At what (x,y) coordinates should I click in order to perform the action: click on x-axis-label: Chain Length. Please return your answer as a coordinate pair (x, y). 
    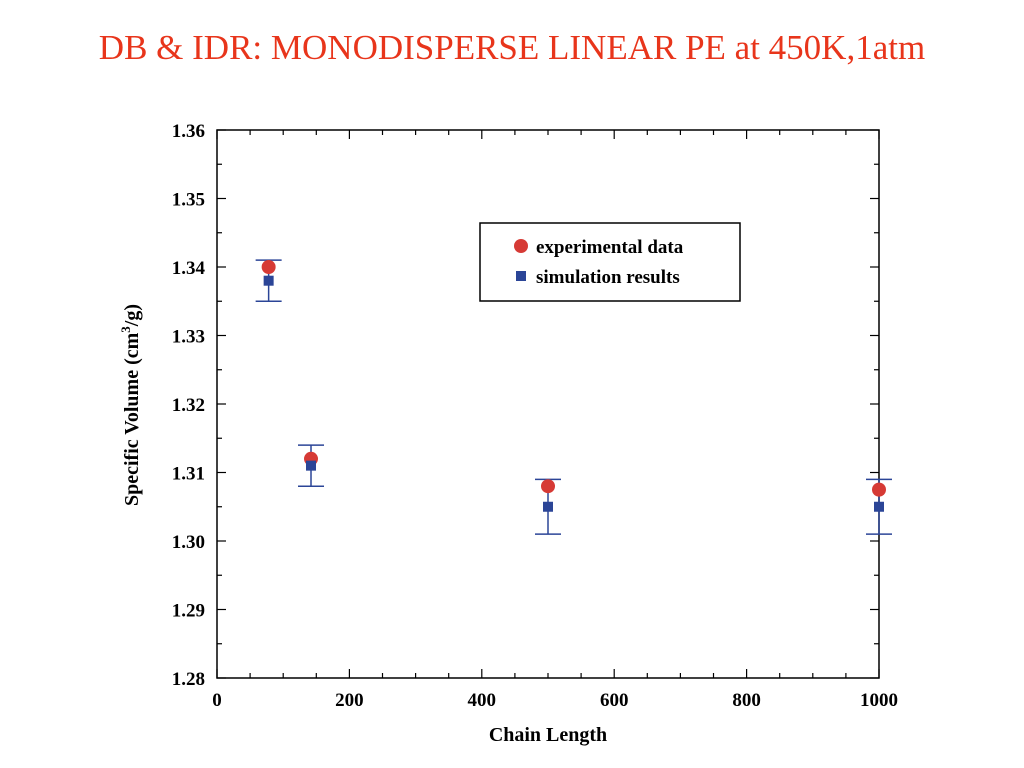
    Looking at the image, I should click on (548, 735).